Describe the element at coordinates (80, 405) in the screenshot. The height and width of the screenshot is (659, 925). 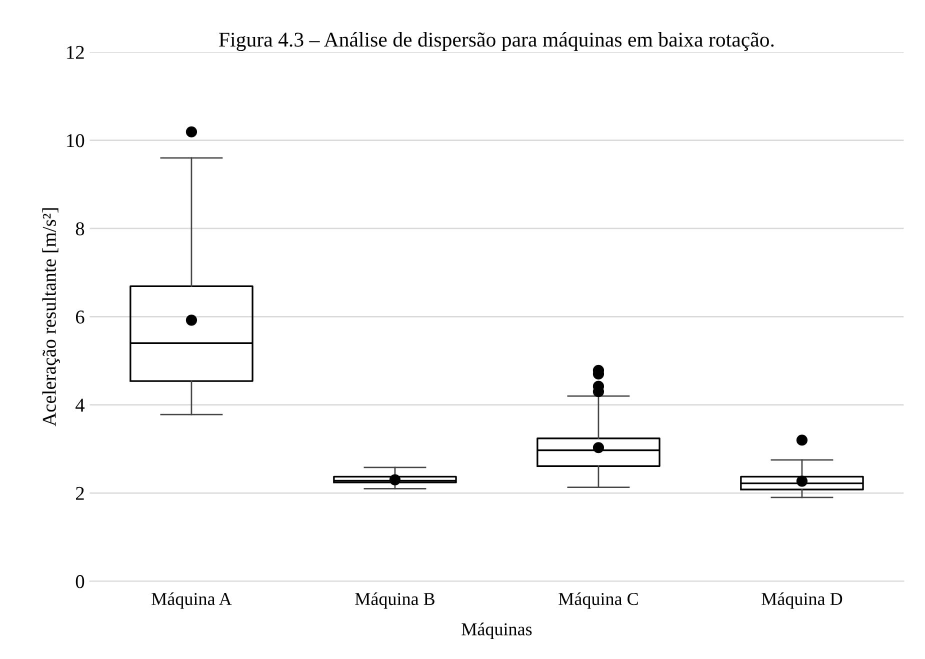
I see `y-tick-label: 4` at that location.